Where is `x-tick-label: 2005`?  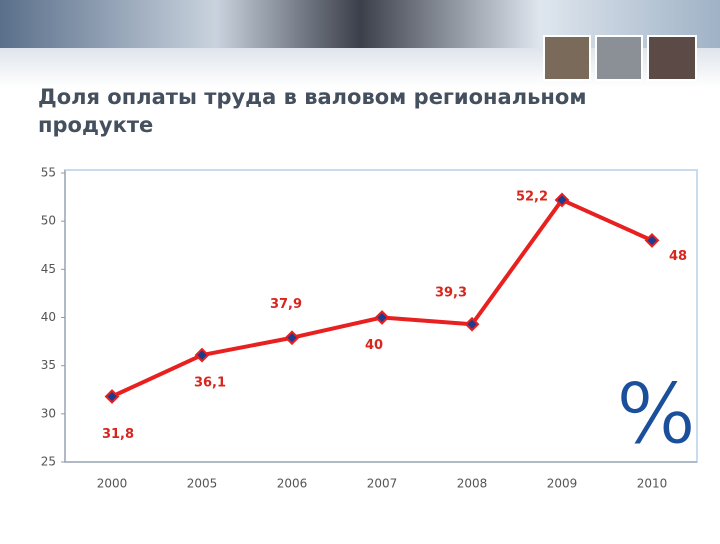
x-tick-label: 2005 is located at coordinates (202, 484).